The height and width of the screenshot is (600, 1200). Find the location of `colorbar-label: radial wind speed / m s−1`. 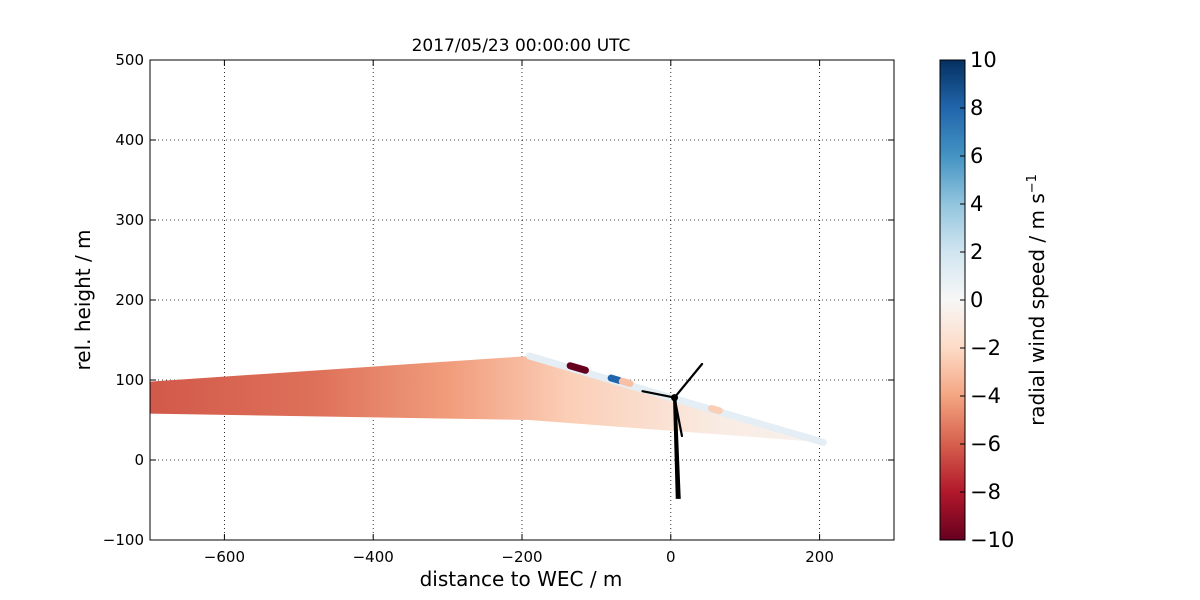

colorbar-label: radial wind speed / m s−1 is located at coordinates (1037, 300).